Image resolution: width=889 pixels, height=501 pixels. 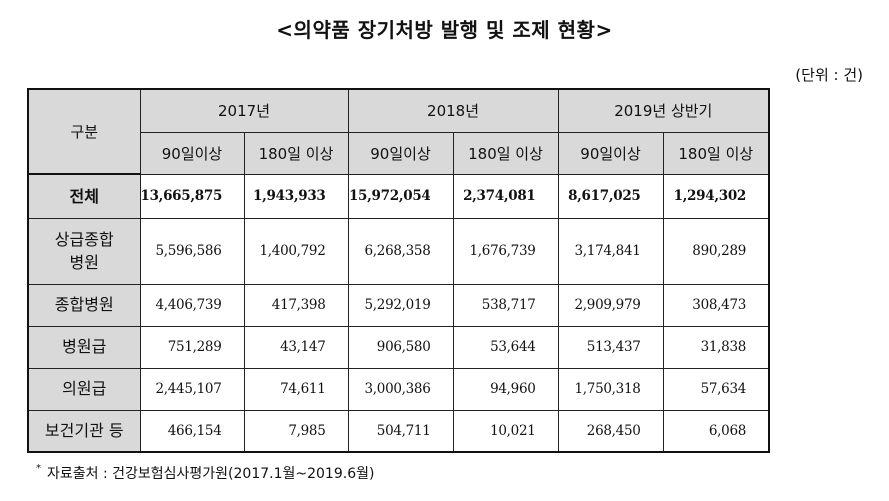 I want to click on row-label-line: 상급종합, so click(x=84, y=239).